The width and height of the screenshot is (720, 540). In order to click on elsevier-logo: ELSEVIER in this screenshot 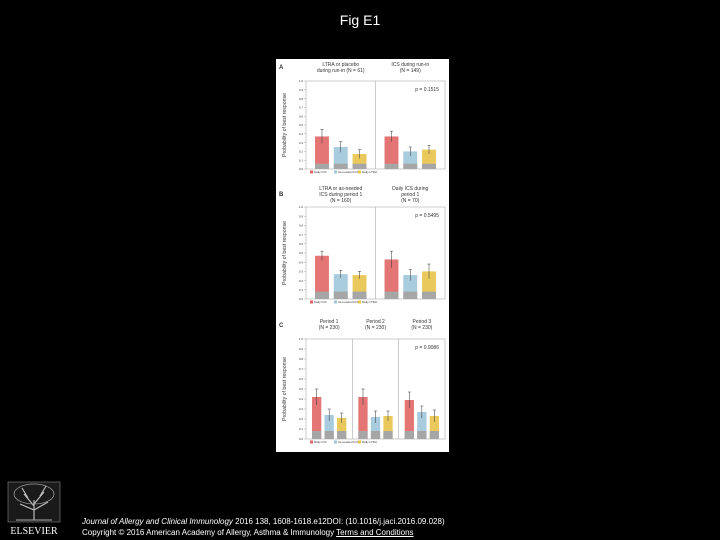, I will do `click(34, 509)`.